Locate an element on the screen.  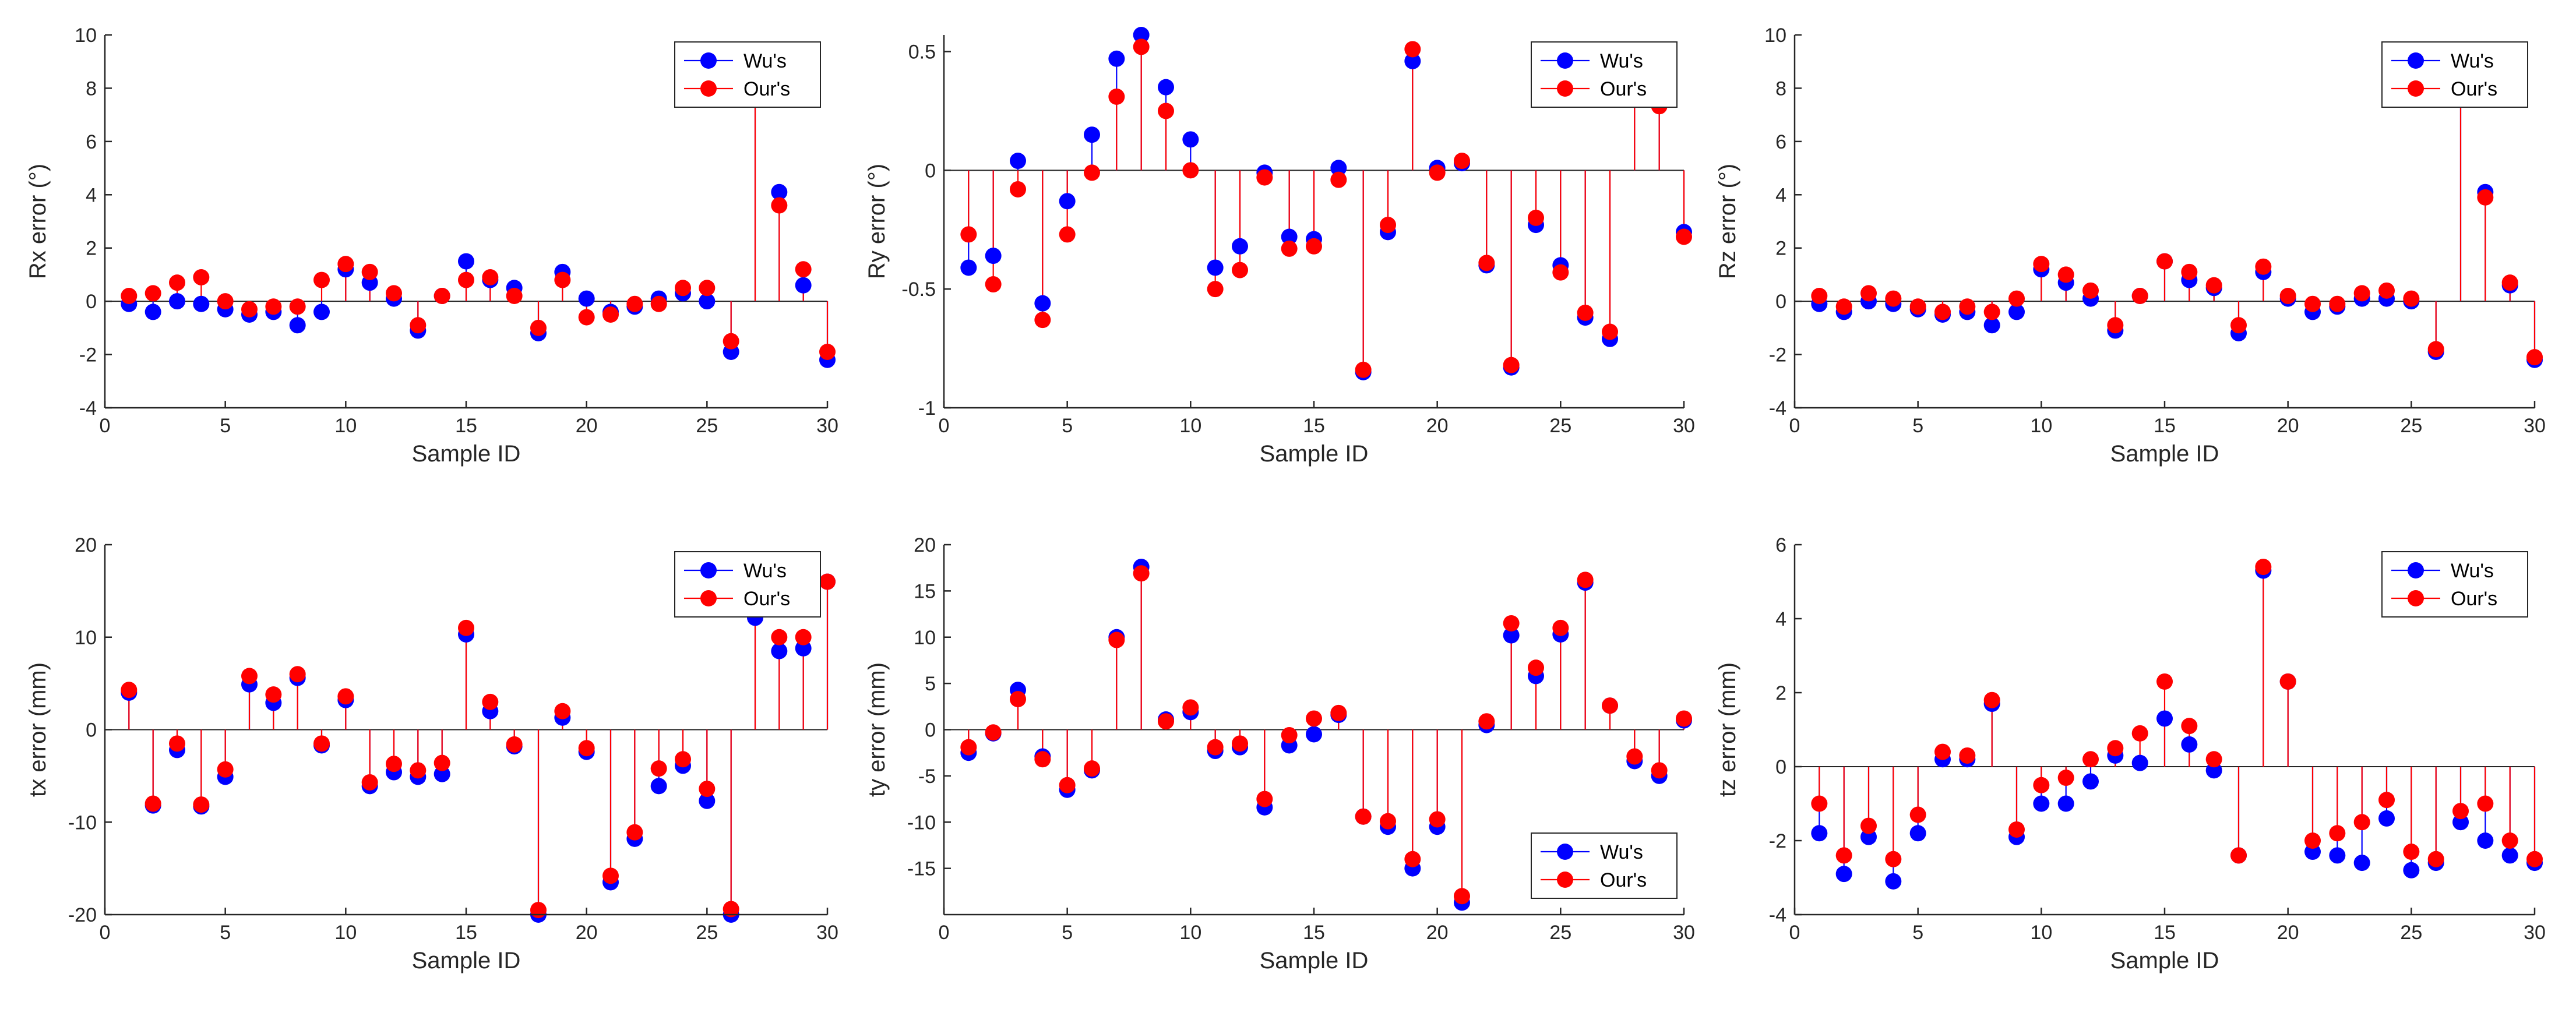
markers-wu is located at coordinates (479, 748).